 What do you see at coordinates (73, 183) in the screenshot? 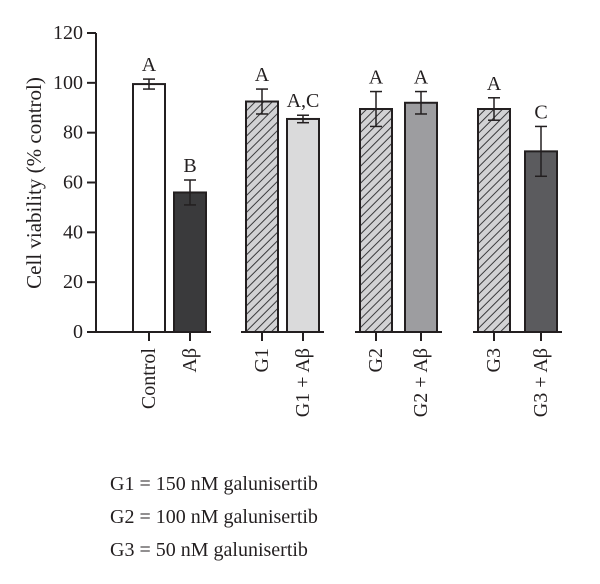
I see `y-tick-label-4: 60` at bounding box center [73, 183].